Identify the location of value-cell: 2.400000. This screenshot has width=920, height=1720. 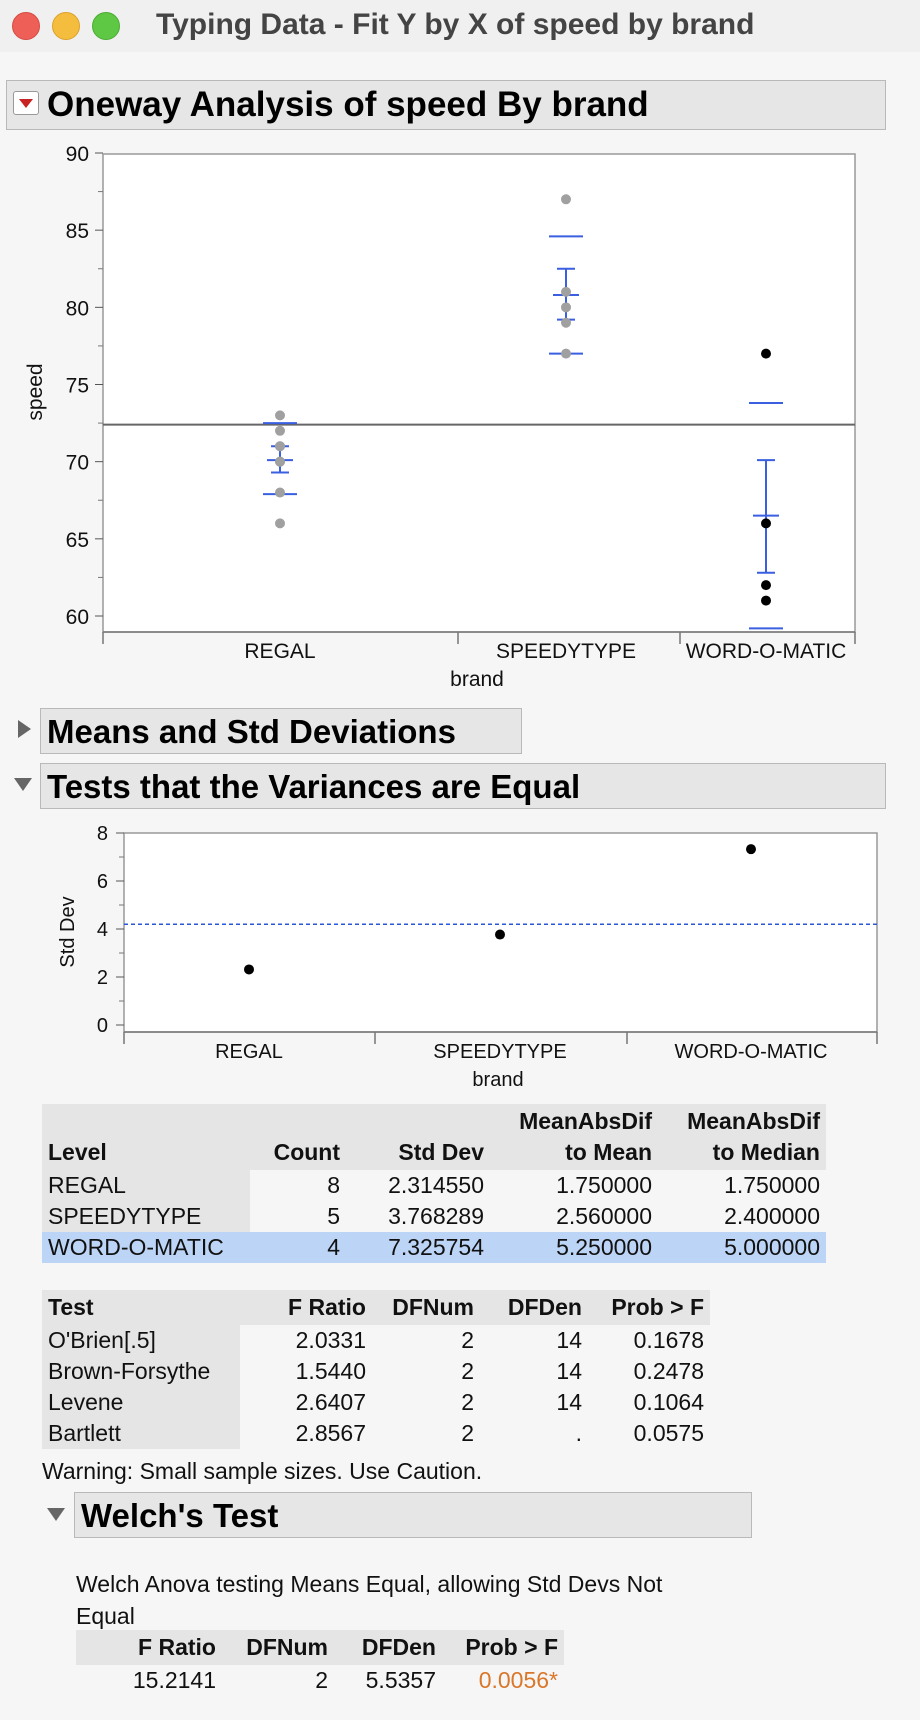
(772, 1216).